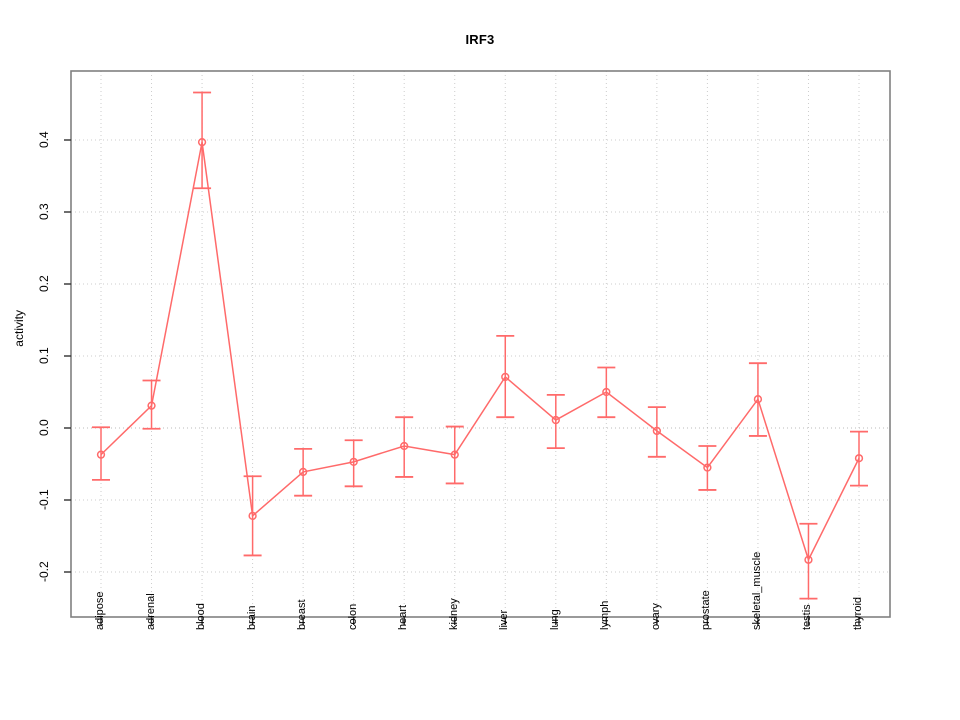 This screenshot has height=720, width=960. What do you see at coordinates (44, 212) in the screenshot?
I see `y-tick-label: 0.3` at bounding box center [44, 212].